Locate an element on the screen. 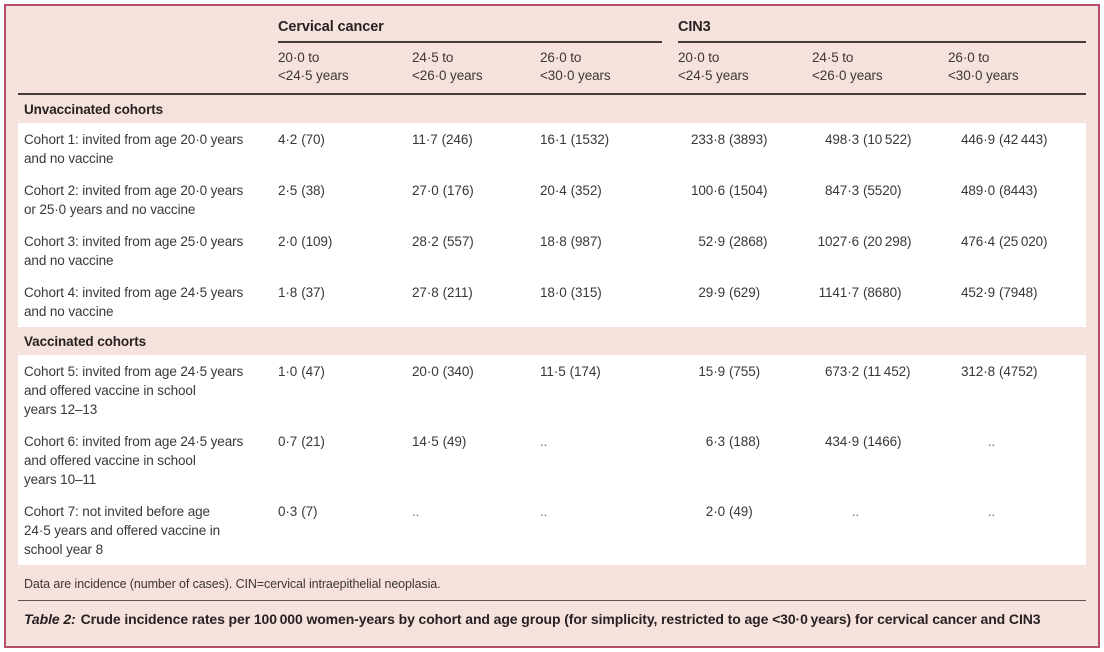 The height and width of the screenshot is (652, 1104). data-cell: 27·0 (176) is located at coordinates (476, 200).